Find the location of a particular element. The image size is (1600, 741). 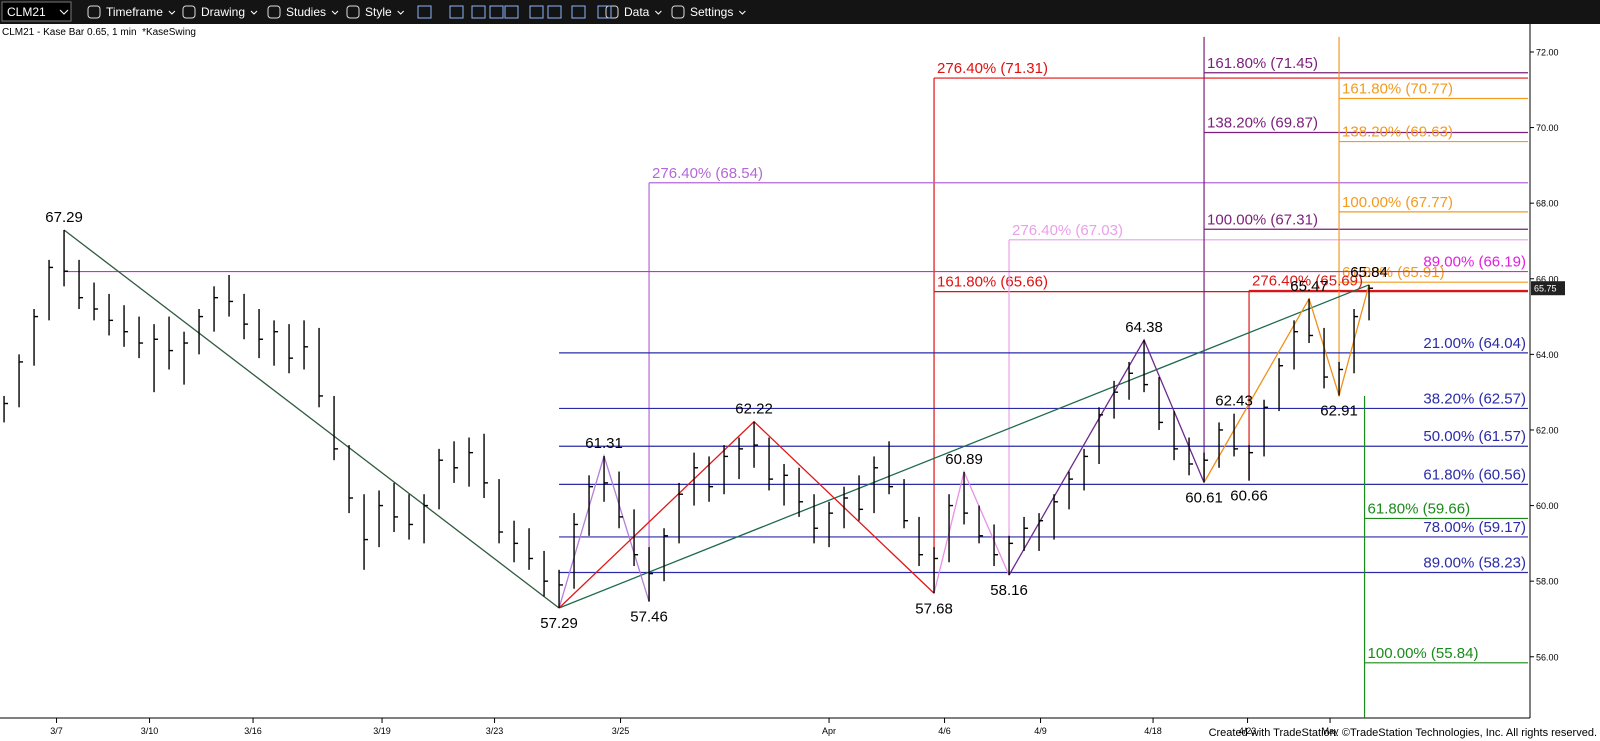

toolbar-button: Data is located at coordinates (637, 12).